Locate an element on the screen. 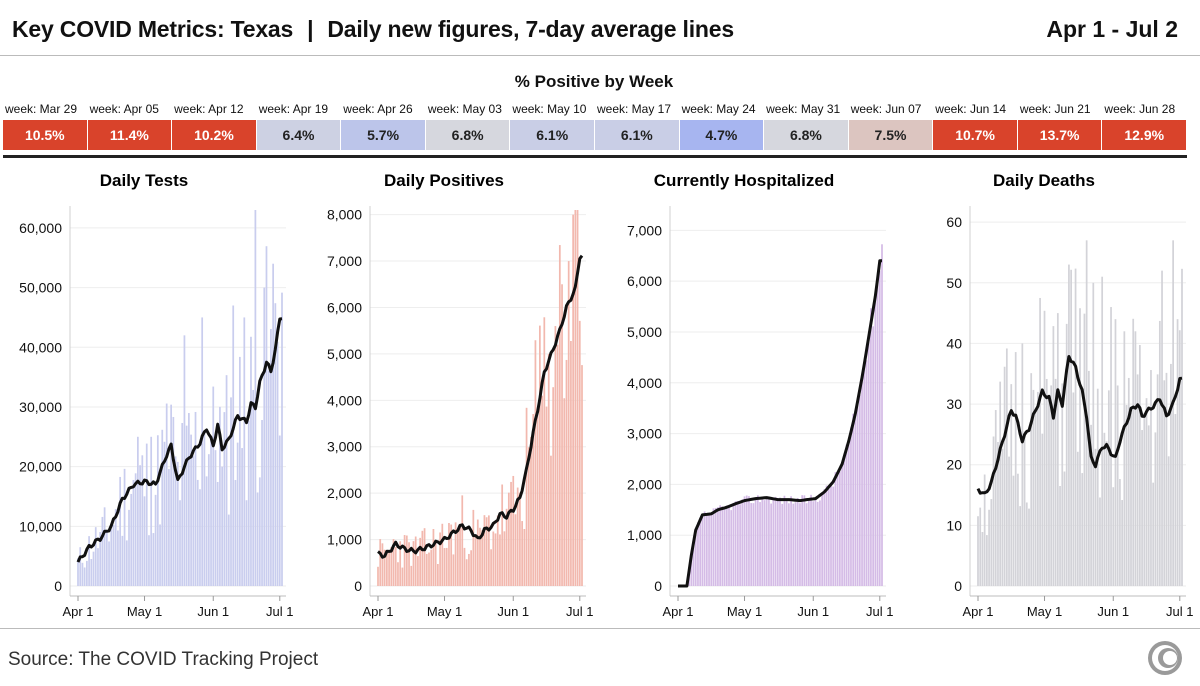  week-positivity-cell: 4.7% is located at coordinates (721, 135).